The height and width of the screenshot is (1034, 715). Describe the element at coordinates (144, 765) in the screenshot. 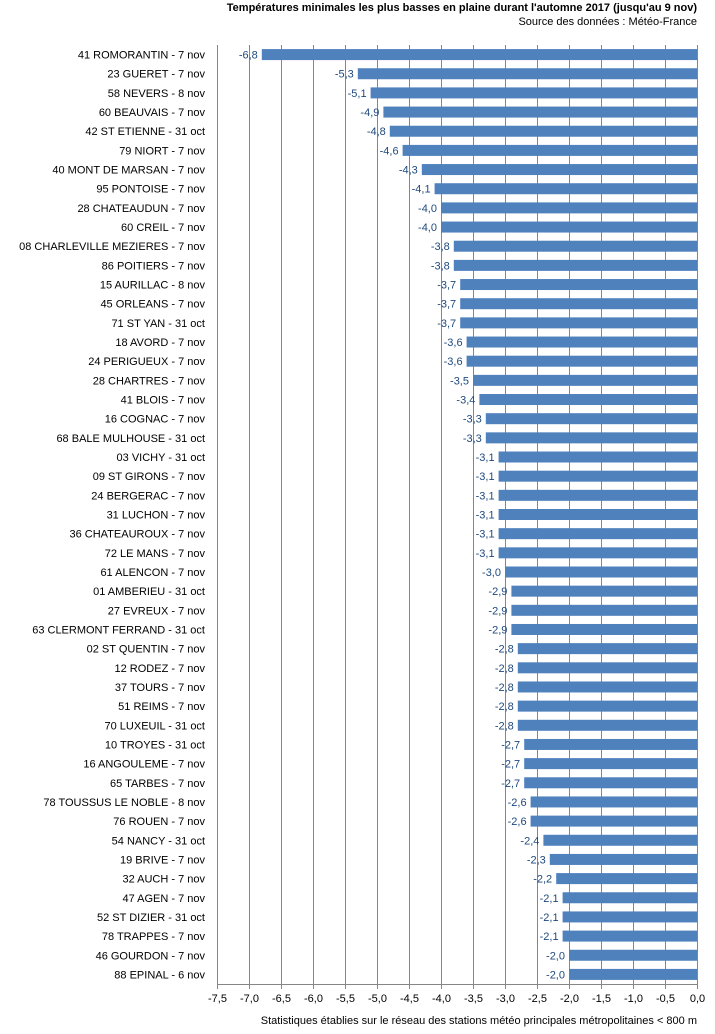

I see `category-label: 16 ANGOULEME - 7 nov` at that location.